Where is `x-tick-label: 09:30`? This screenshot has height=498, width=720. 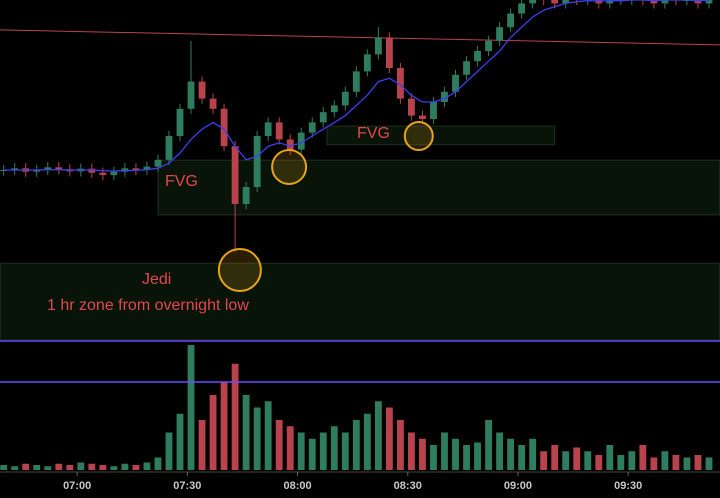
x-tick-label: 09:30 is located at coordinates (628, 486).